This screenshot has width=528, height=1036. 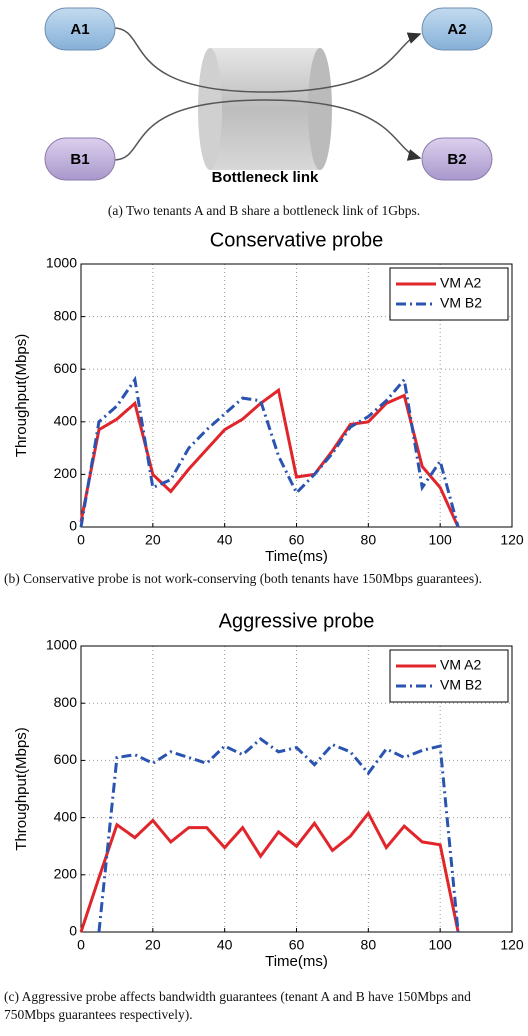 I want to click on link-label: Bottleneck link, so click(x=265, y=177).